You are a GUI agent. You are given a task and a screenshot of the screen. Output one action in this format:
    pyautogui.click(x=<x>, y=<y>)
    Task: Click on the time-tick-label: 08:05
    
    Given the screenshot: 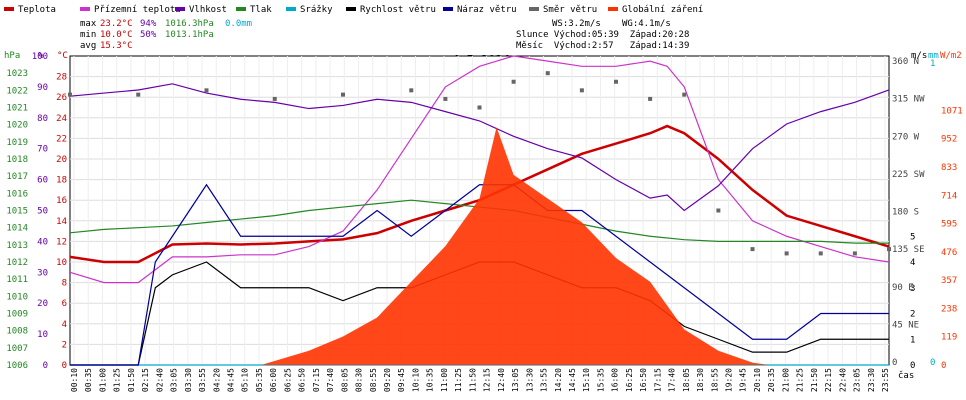 What is the action you would take?
    pyautogui.click(x=344, y=380)
    